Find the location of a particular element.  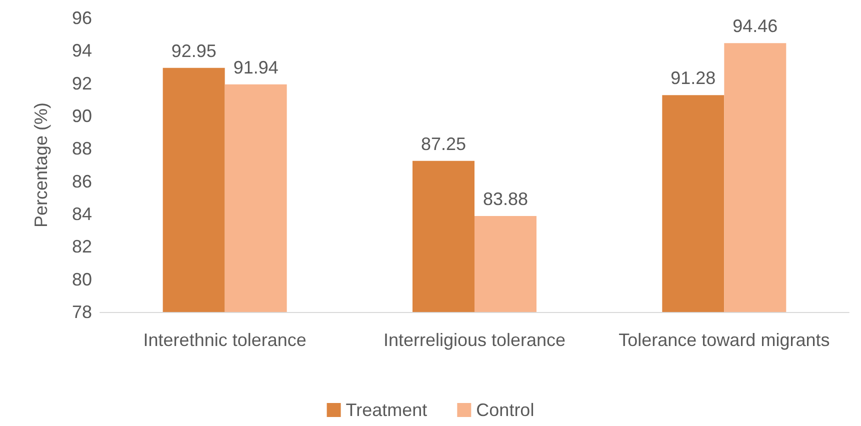

legend-label: Control is located at coordinates (505, 410).